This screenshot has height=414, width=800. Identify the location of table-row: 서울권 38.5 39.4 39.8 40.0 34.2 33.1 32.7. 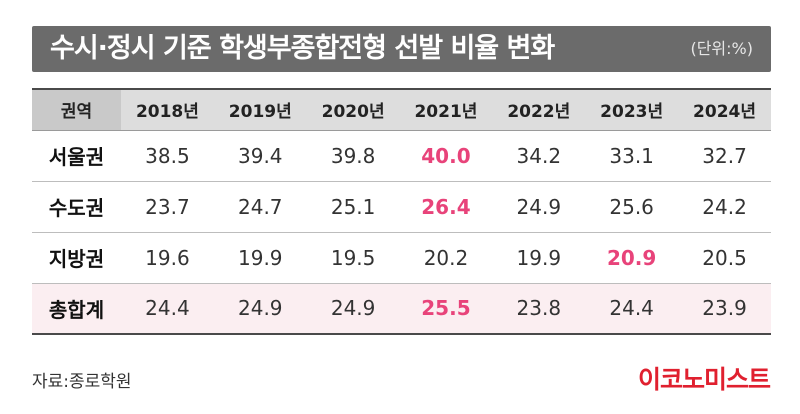
(401, 156).